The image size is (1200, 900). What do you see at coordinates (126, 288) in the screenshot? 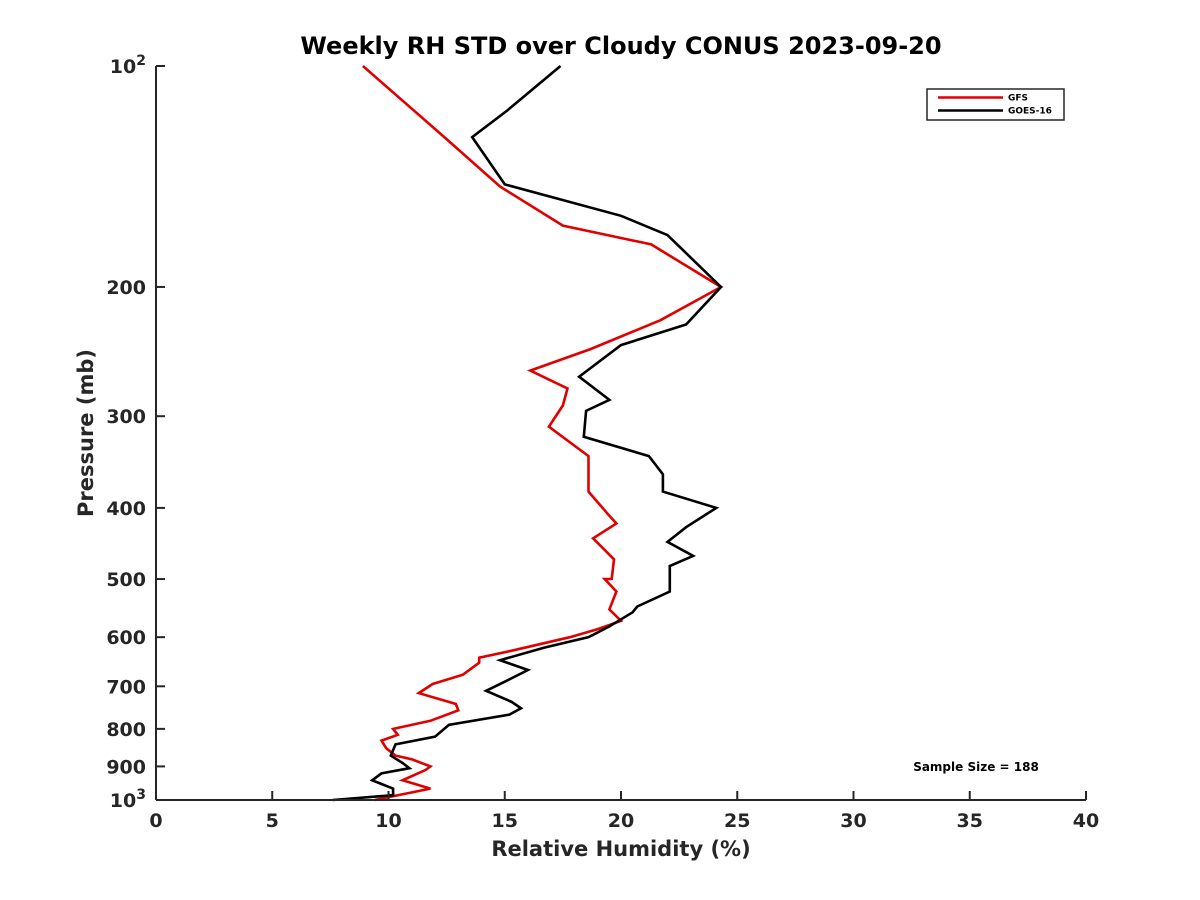
I see `y-tick-label: 200` at bounding box center [126, 288].